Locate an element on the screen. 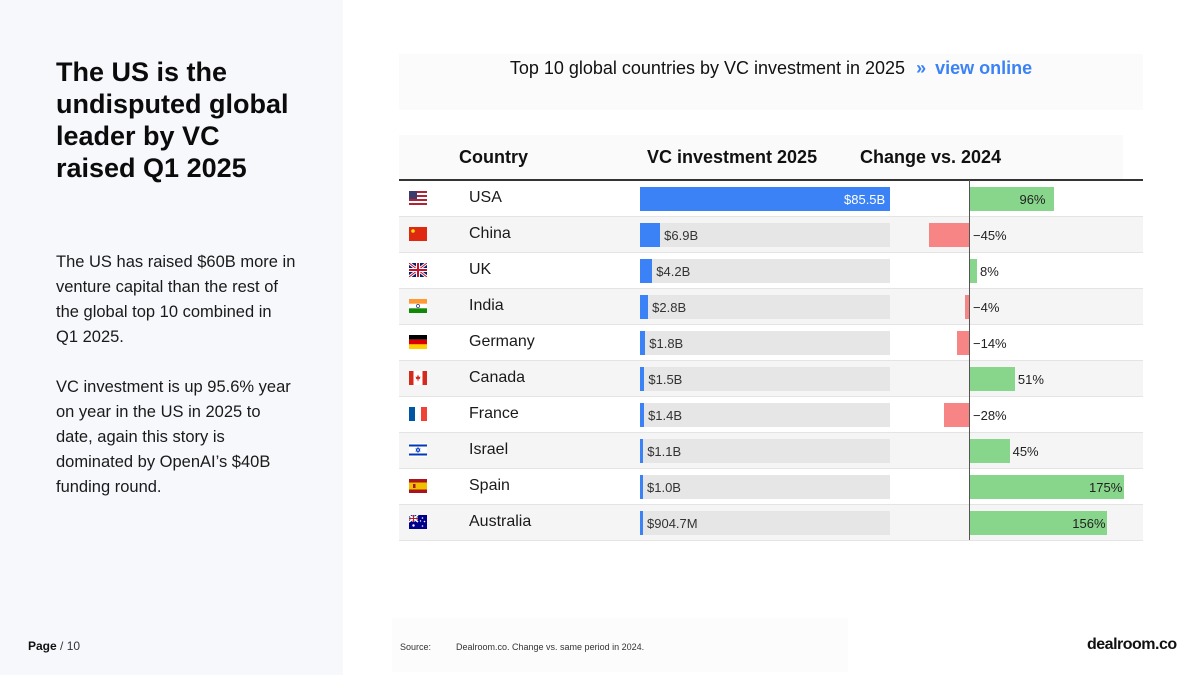 The image size is (1200, 675). table-row: Germany $1.8B −14% is located at coordinates (771, 343).